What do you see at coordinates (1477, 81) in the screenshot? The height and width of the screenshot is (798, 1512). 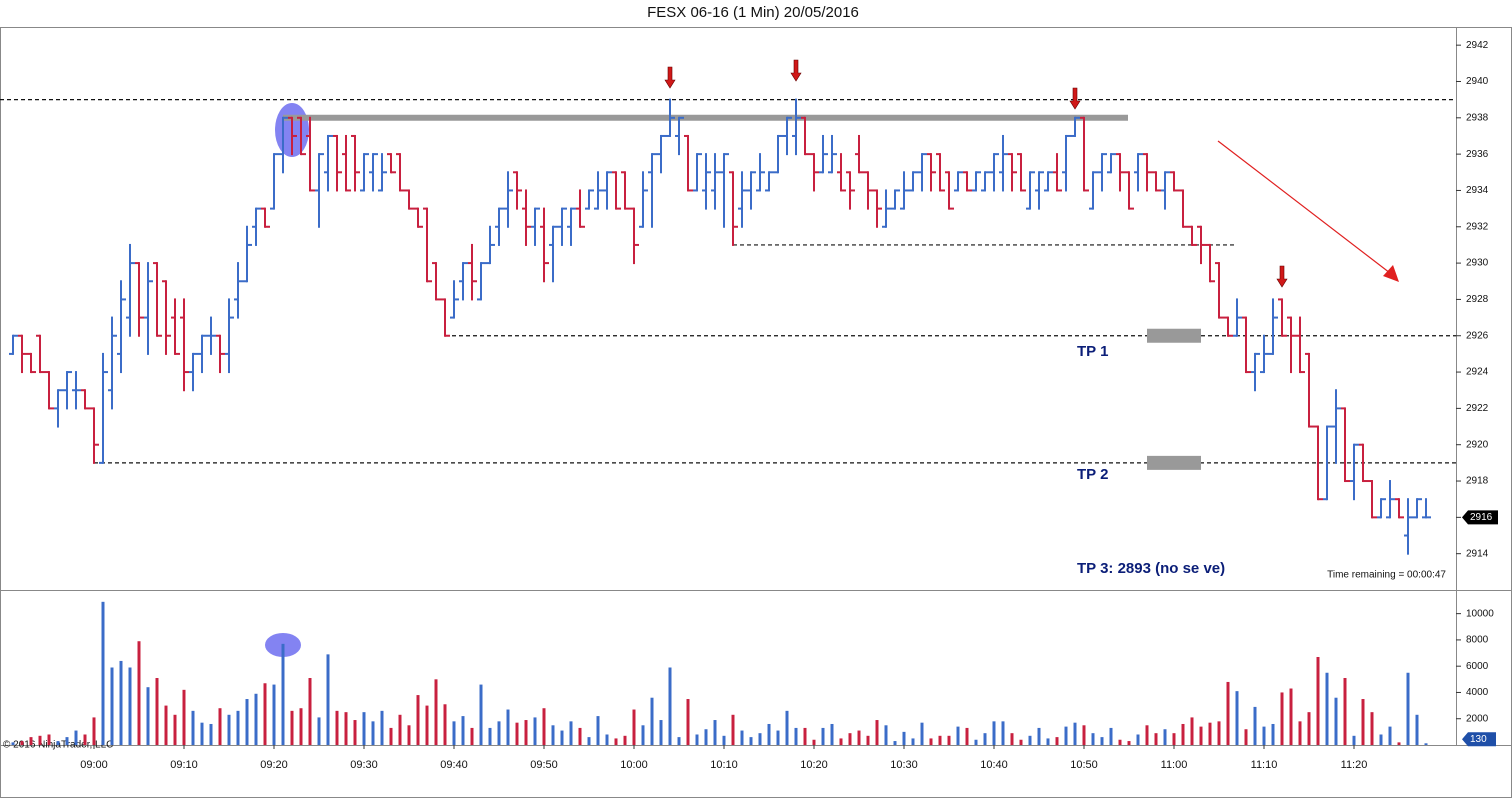 I see `y-tick-label: 2940` at bounding box center [1477, 81].